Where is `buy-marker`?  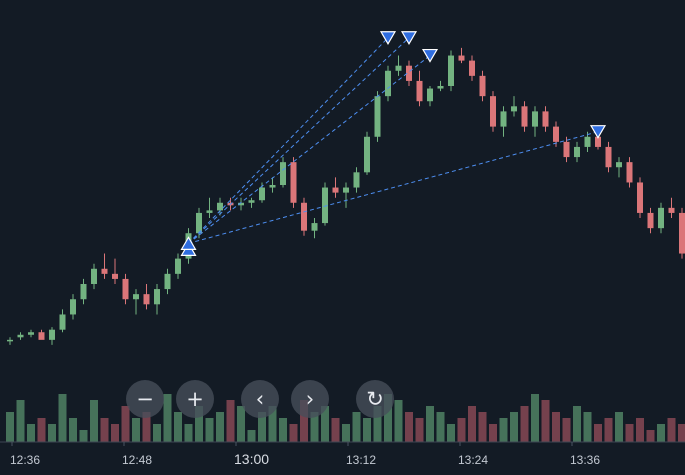
buy-marker is located at coordinates (188, 243).